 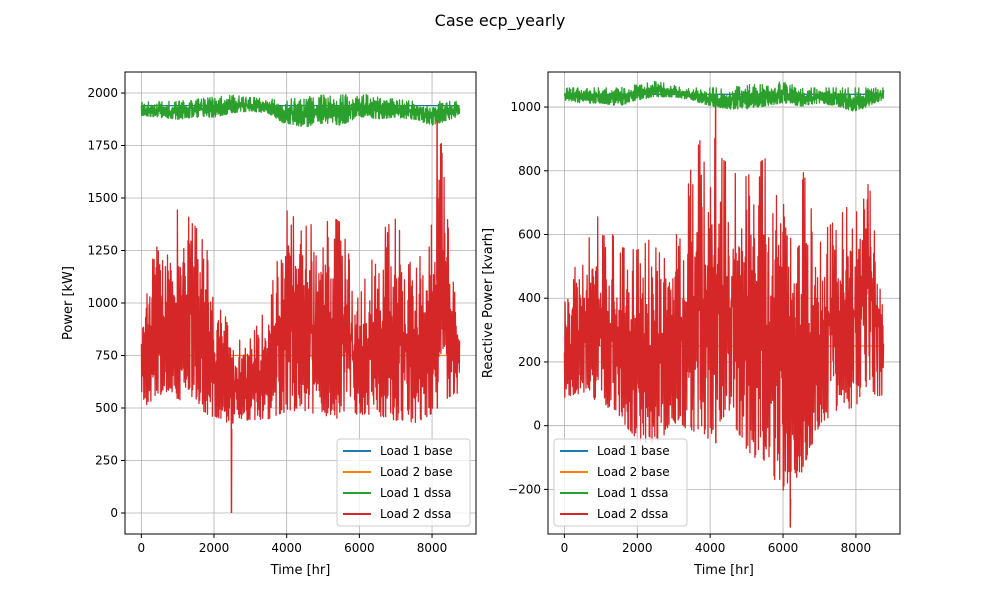 What do you see at coordinates (102, 146) in the screenshot?
I see `y-tick-label: 1750` at bounding box center [102, 146].